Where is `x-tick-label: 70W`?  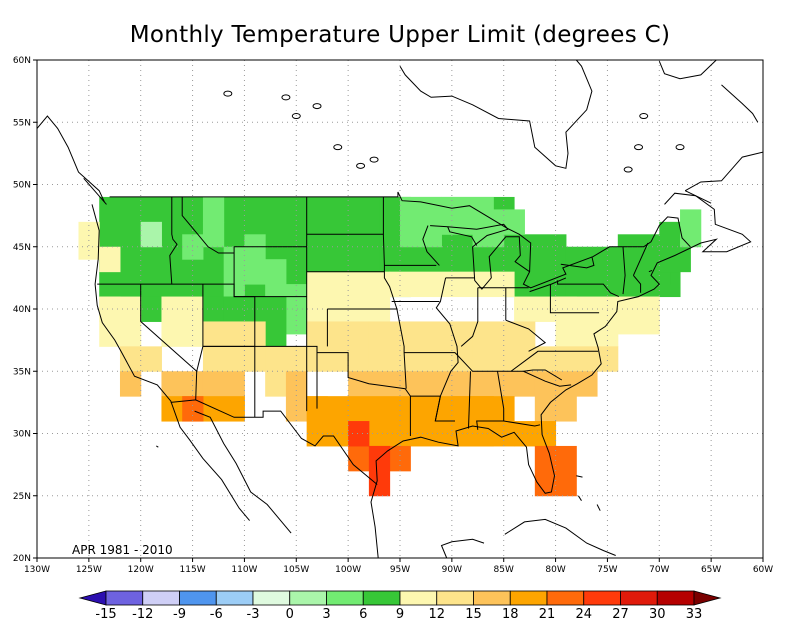 x-tick-label: 70W is located at coordinates (659, 570).